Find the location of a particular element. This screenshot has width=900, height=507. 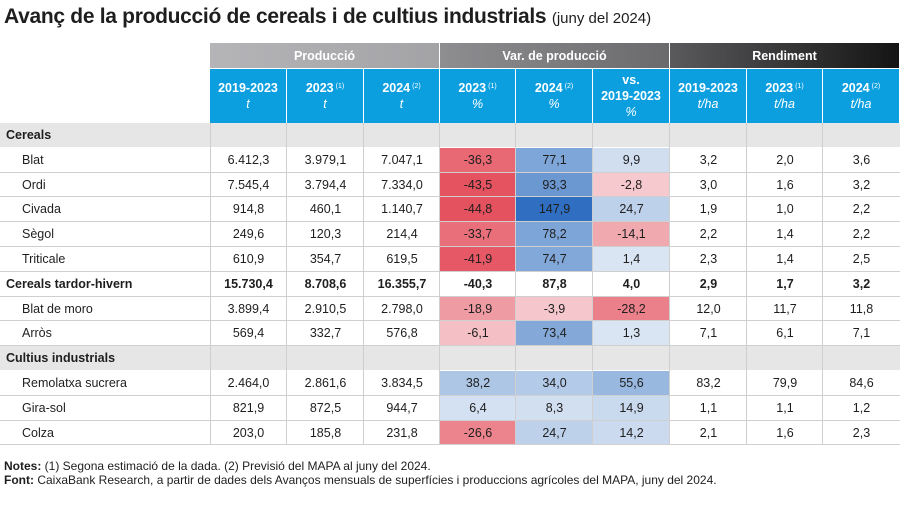

table-cell: 576,8 is located at coordinates (402, 333).